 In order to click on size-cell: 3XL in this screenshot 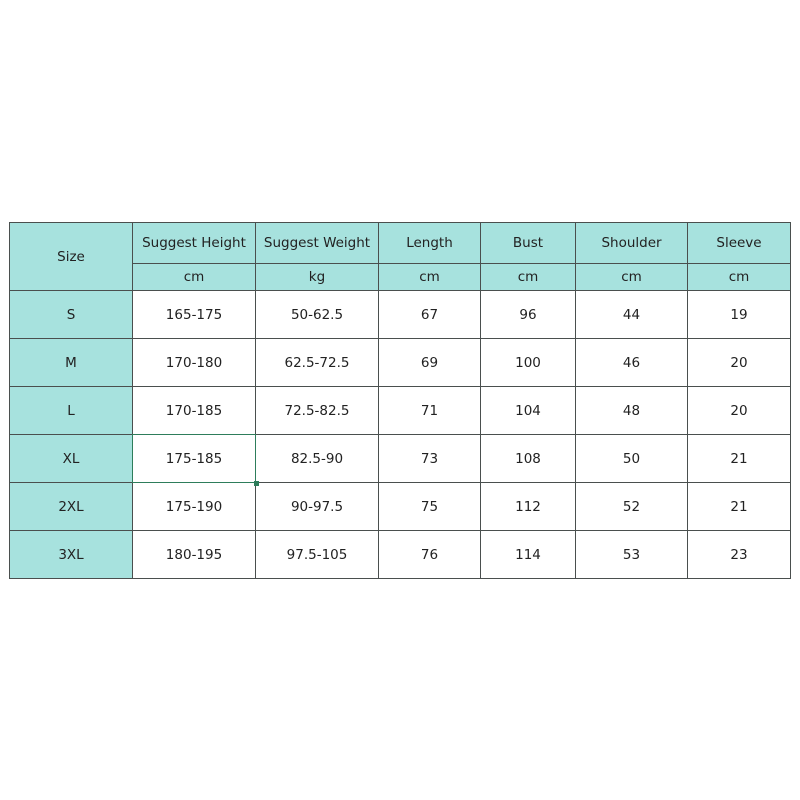, I will do `click(71, 554)`.